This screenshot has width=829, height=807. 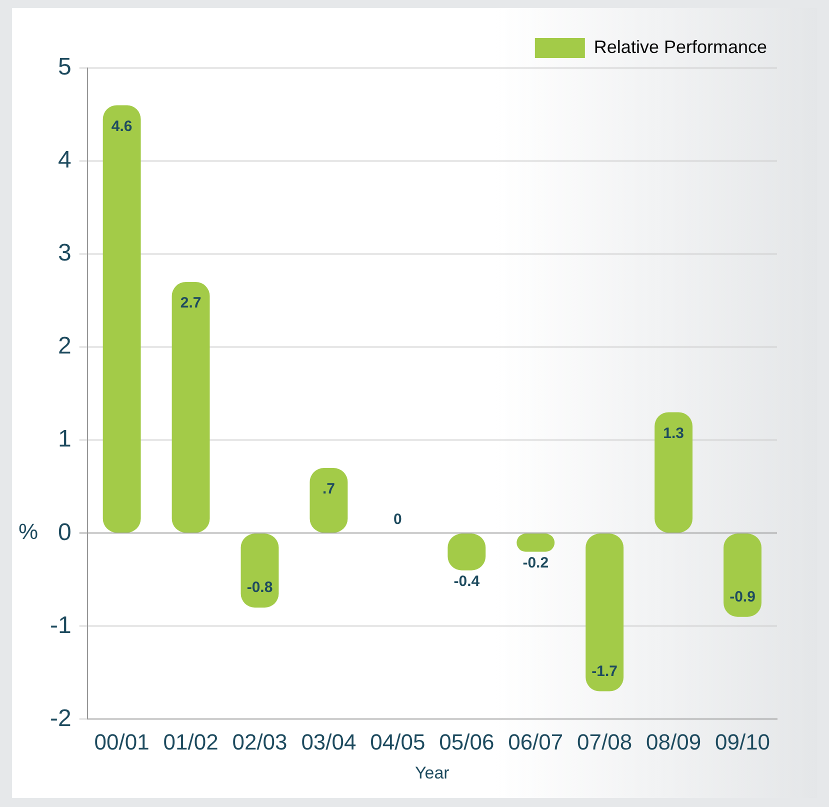 What do you see at coordinates (398, 519) in the screenshot?
I see `data-label: 0` at bounding box center [398, 519].